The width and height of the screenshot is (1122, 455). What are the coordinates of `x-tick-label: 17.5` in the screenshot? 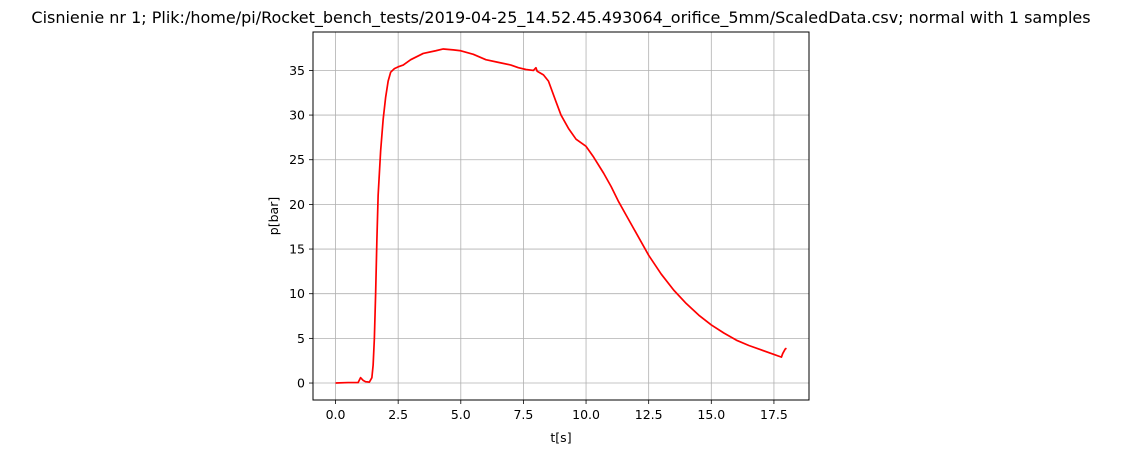 It's located at (774, 414).